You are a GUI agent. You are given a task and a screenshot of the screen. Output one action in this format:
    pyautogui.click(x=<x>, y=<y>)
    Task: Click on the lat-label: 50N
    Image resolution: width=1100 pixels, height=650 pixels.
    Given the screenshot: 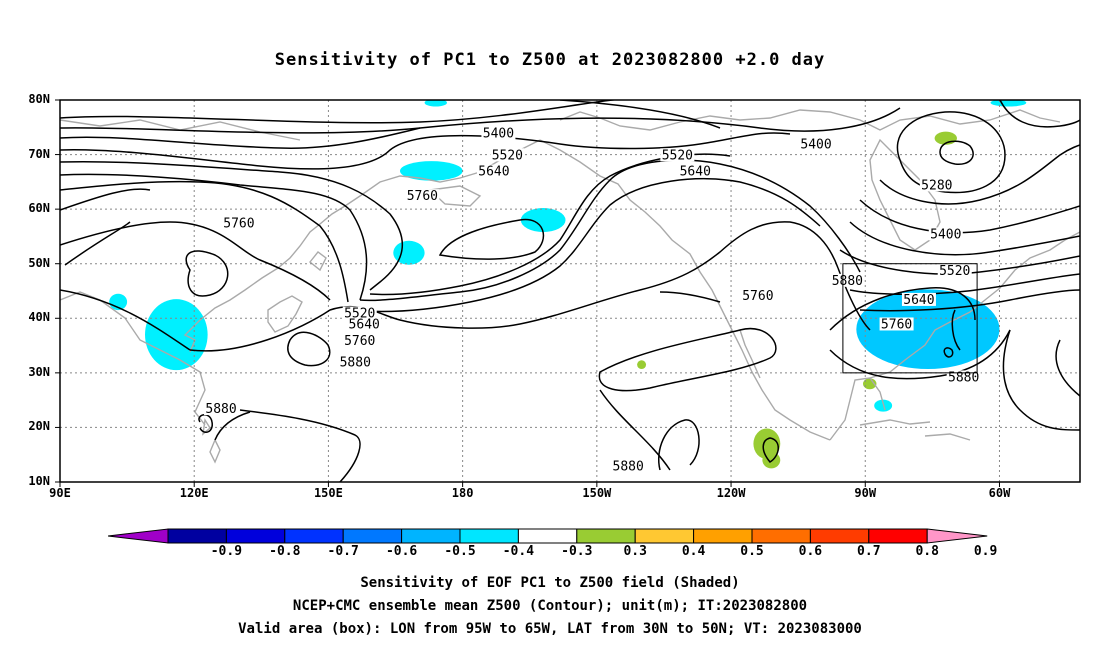 What is the action you would take?
    pyautogui.click(x=39, y=262)
    